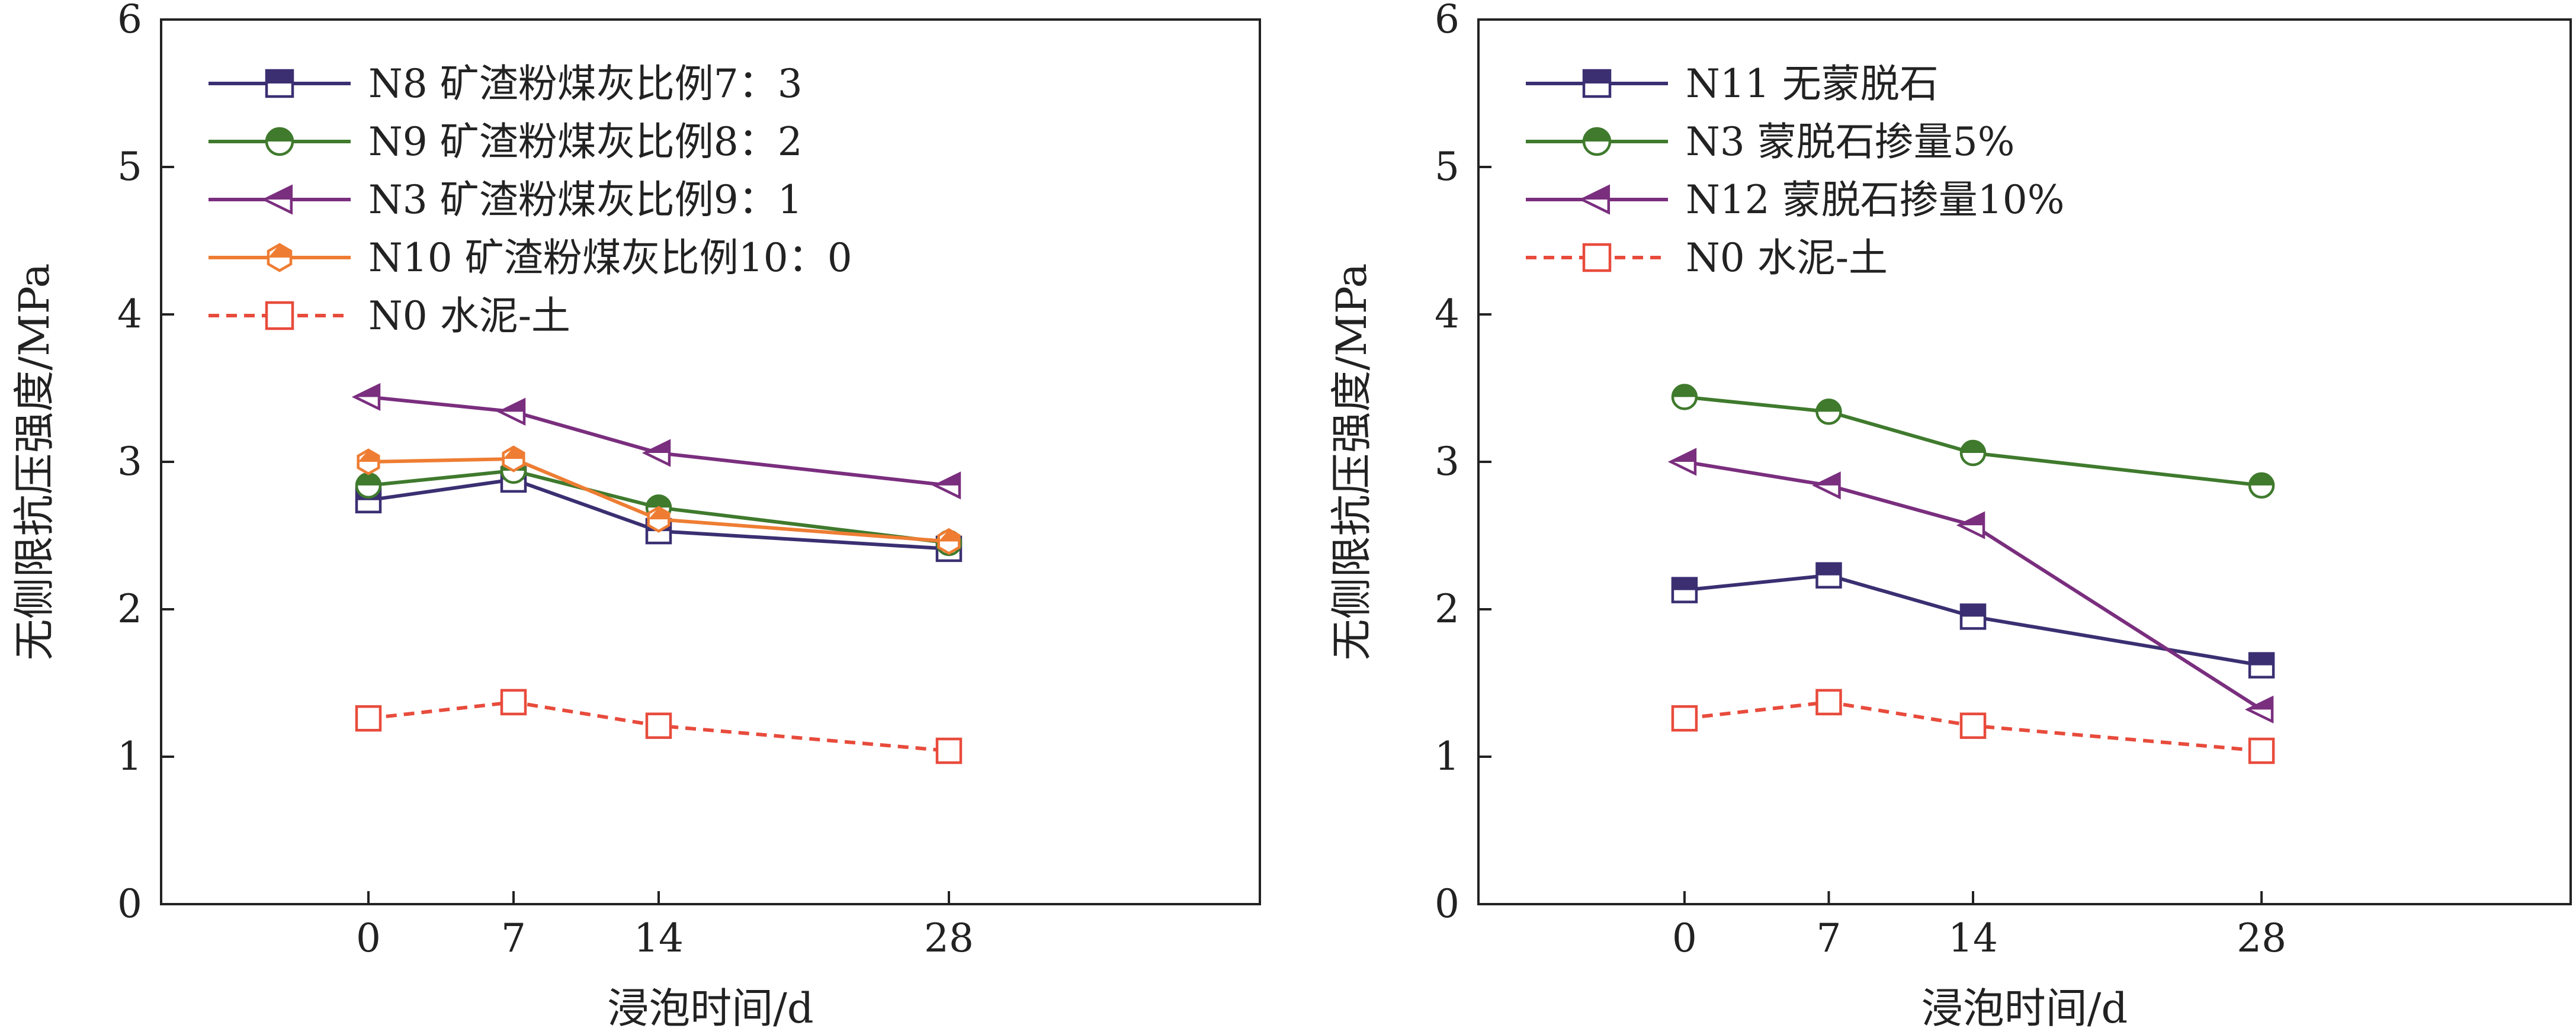  I want to click on legend-label: N3 矿渣粉煤灰比例9：1, so click(585, 200).